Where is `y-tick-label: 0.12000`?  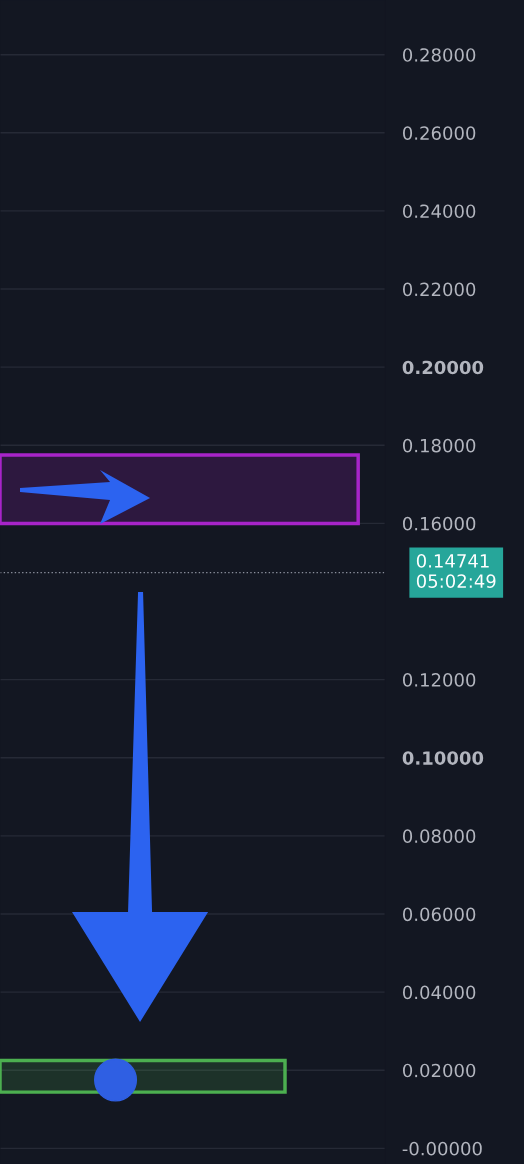 y-tick-label: 0.12000 is located at coordinates (439, 680).